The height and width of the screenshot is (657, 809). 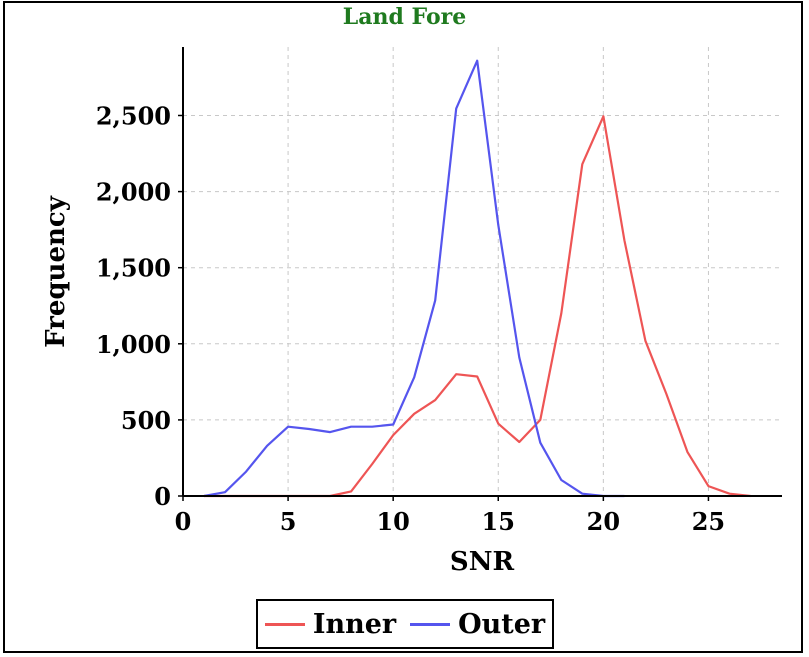 What do you see at coordinates (405, 624) in the screenshot?
I see `legend: Inner Outer` at bounding box center [405, 624].